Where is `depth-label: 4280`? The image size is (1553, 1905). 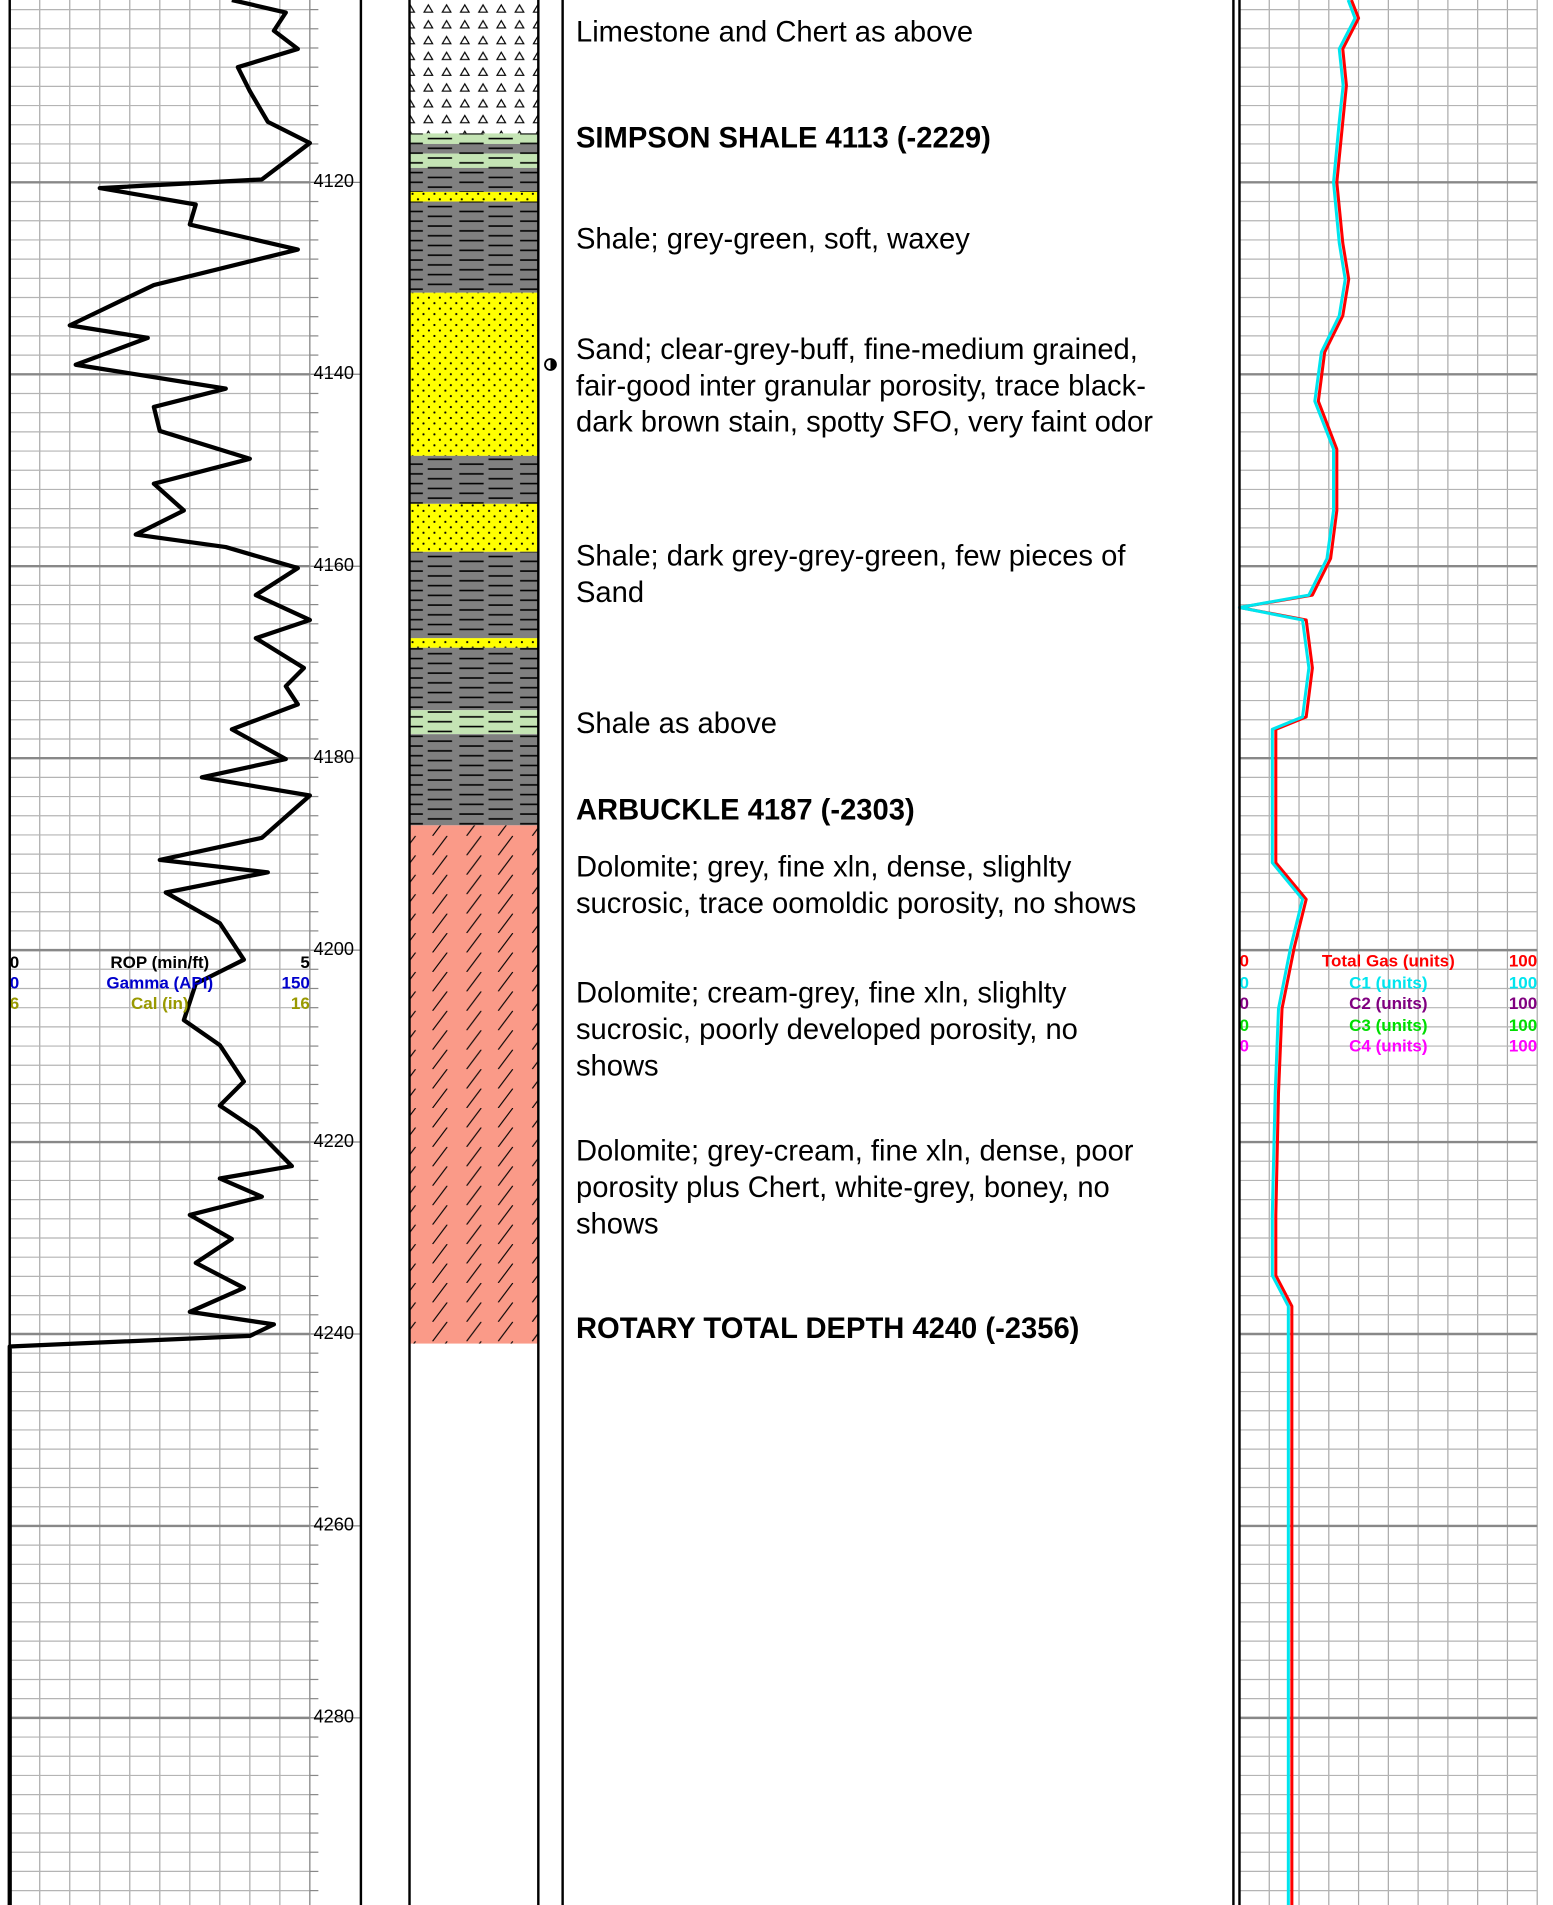
depth-label: 4280 is located at coordinates (334, 1717).